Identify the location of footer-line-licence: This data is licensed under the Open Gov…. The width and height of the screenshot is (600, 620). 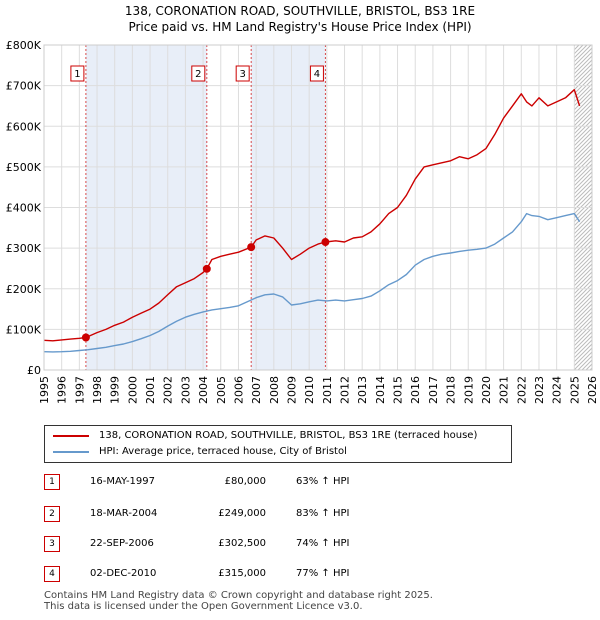
(203, 606).